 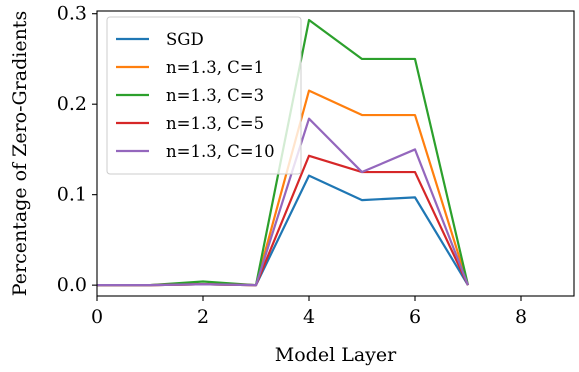 I want to click on legend-label: n=1.3, C=10, so click(x=220, y=151).